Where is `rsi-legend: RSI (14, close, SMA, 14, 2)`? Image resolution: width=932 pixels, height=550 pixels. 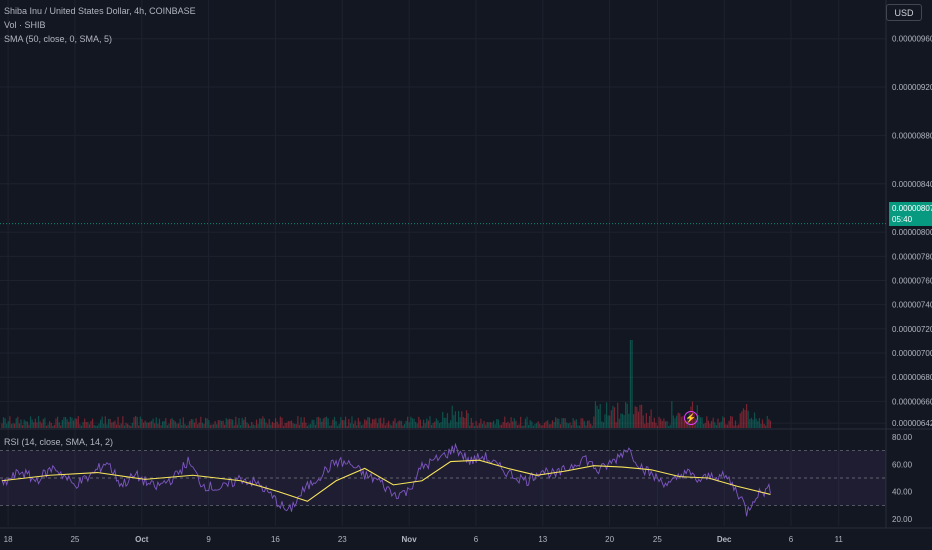 rsi-legend: RSI (14, close, SMA, 14, 2) is located at coordinates (59, 442).